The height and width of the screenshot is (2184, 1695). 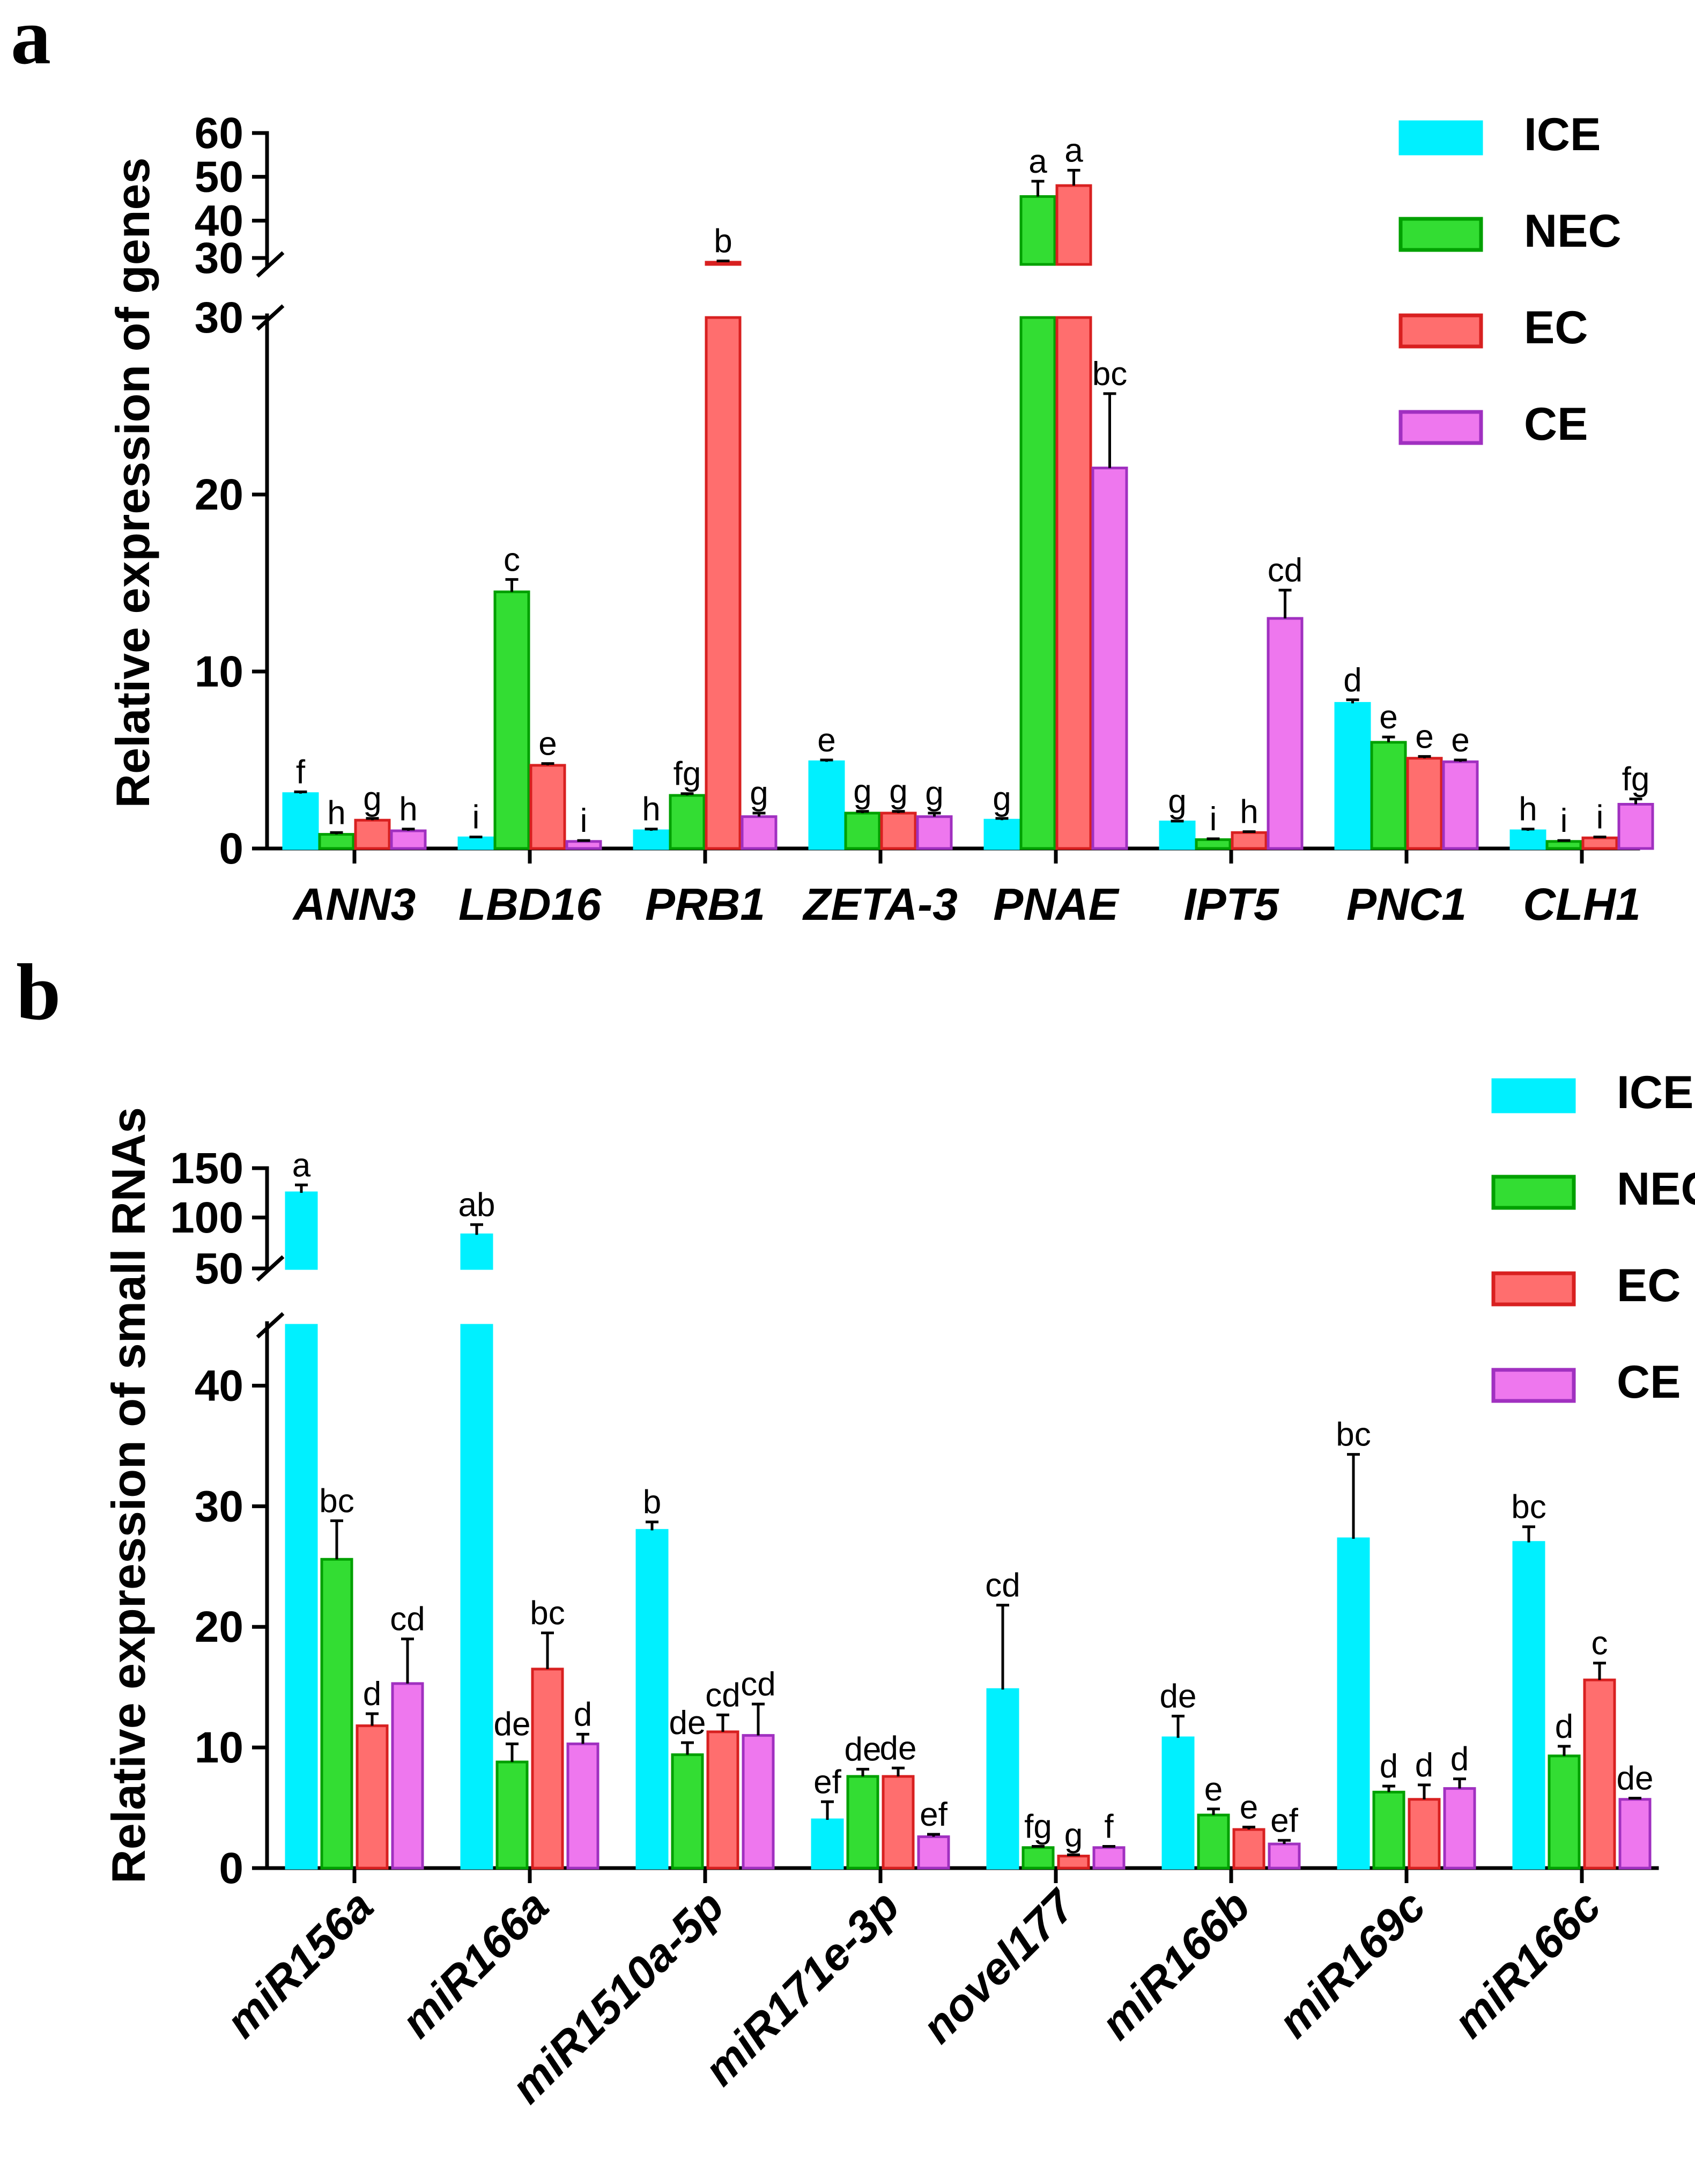 I want to click on panel-b-ytick-label: 100, so click(x=206, y=1217).